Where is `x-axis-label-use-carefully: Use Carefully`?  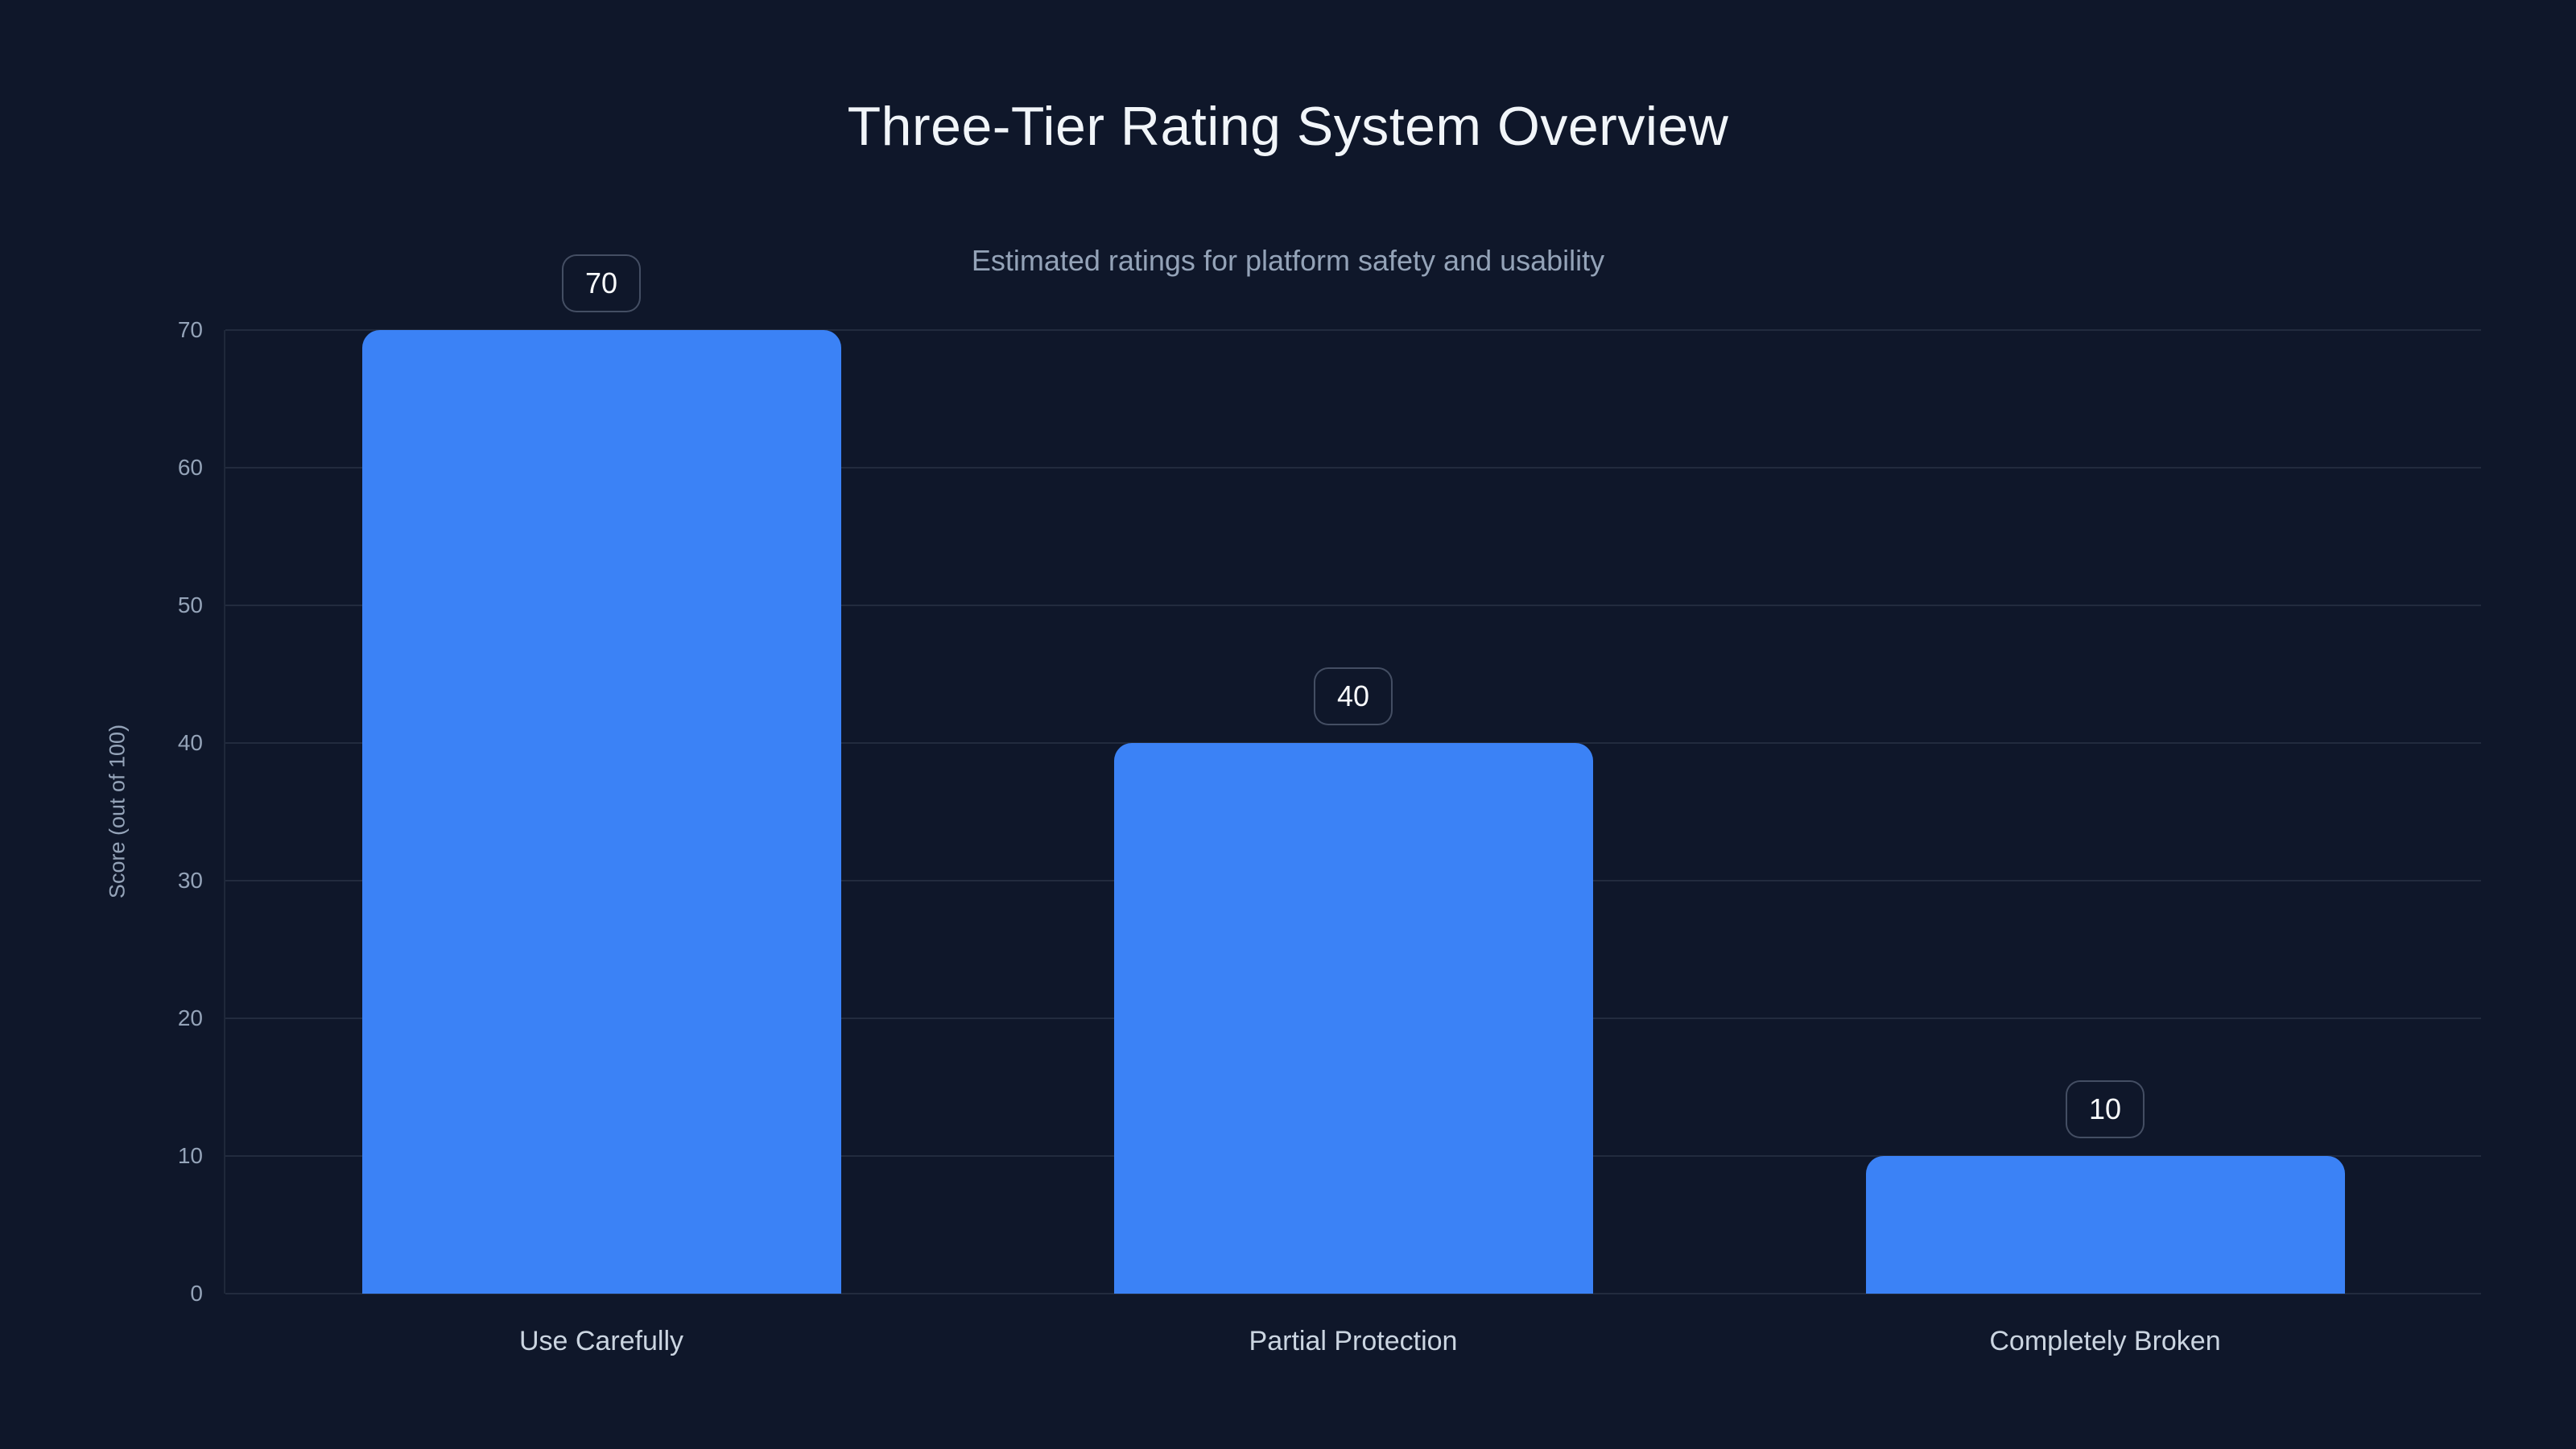 x-axis-label-use-carefully: Use Carefully is located at coordinates (601, 1341).